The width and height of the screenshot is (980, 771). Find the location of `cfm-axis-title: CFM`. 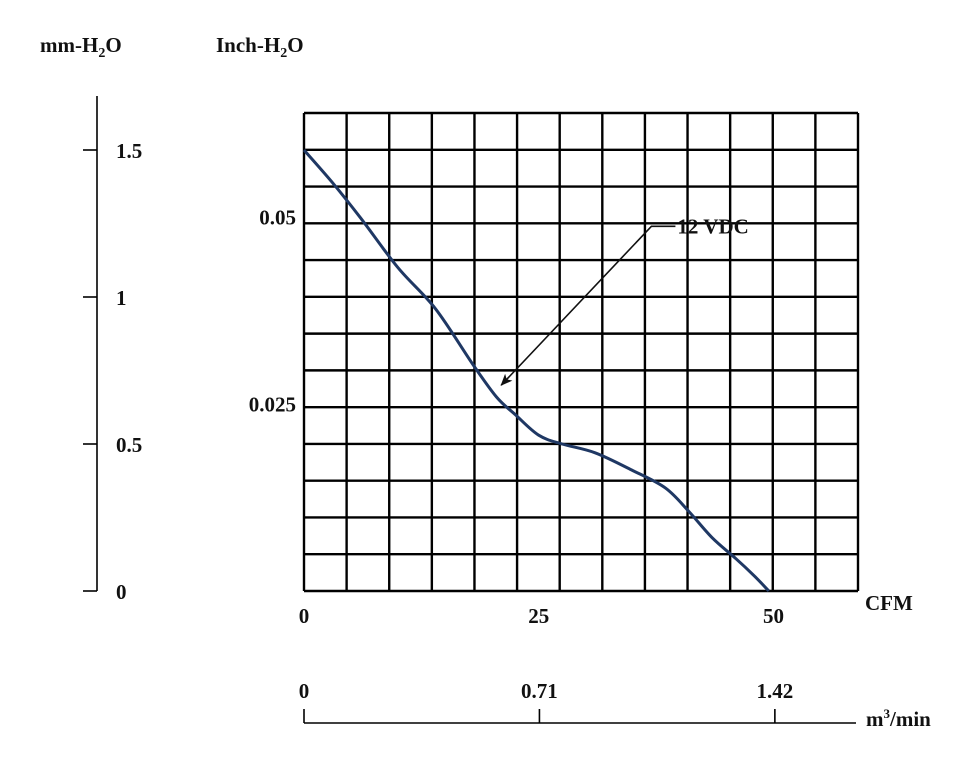

cfm-axis-title: CFM is located at coordinates (889, 603).